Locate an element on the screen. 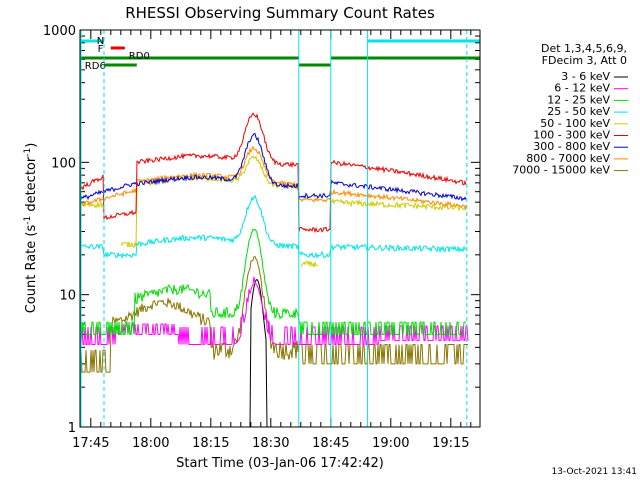 Image resolution: width=640 pixels, height=480 pixels. y-axis-label: Count Rate (s-1 detector-1) is located at coordinates (31, 228).